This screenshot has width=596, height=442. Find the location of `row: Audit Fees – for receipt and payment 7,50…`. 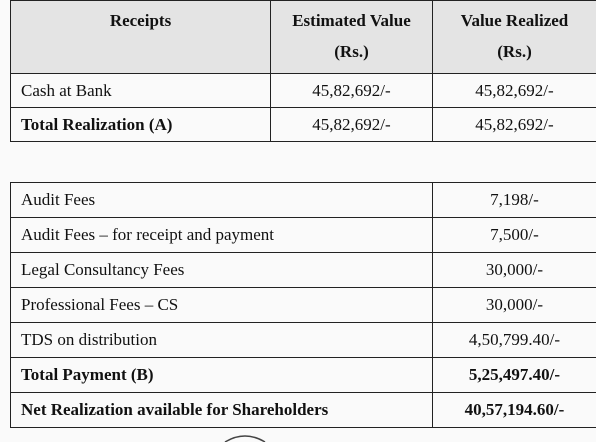

row: Audit Fees – for receipt and payment 7,50… is located at coordinates (303, 235).